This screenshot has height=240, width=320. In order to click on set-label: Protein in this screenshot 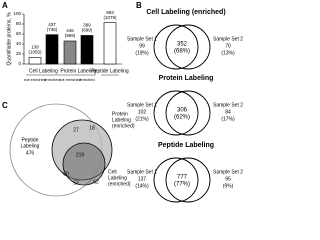, I will do `click(120, 114)`.